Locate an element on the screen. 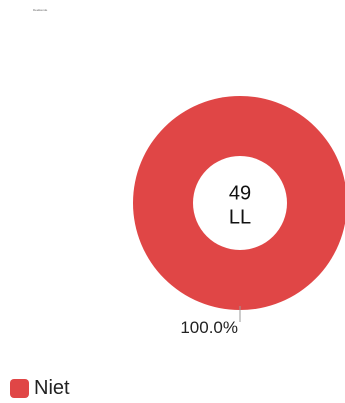  chart-title: Deelkende is located at coordinates (40, 10).